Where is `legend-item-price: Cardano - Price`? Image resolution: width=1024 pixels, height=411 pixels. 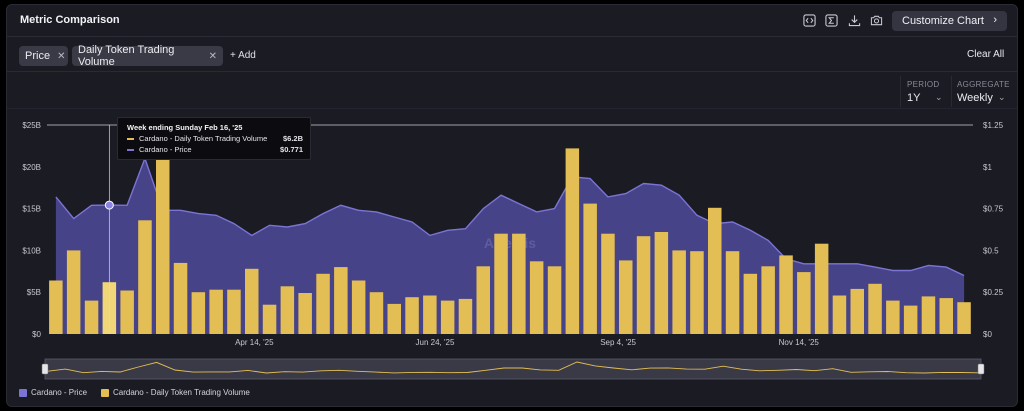
legend-item-price: Cardano - Price is located at coordinates (53, 392).